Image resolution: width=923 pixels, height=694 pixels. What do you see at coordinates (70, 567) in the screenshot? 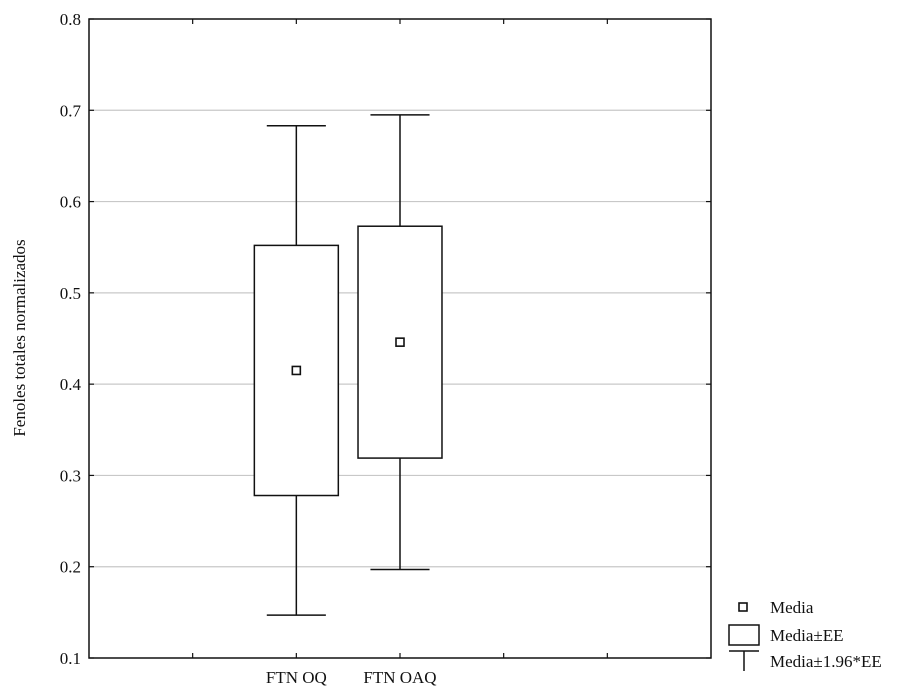
I see `y-tick-label: 0.2` at bounding box center [70, 567].